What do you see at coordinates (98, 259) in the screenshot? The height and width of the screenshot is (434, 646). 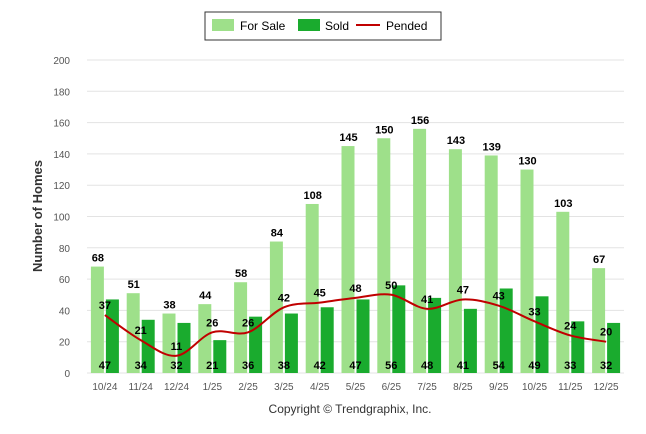 I see `label-for-sale: 68` at bounding box center [98, 259].